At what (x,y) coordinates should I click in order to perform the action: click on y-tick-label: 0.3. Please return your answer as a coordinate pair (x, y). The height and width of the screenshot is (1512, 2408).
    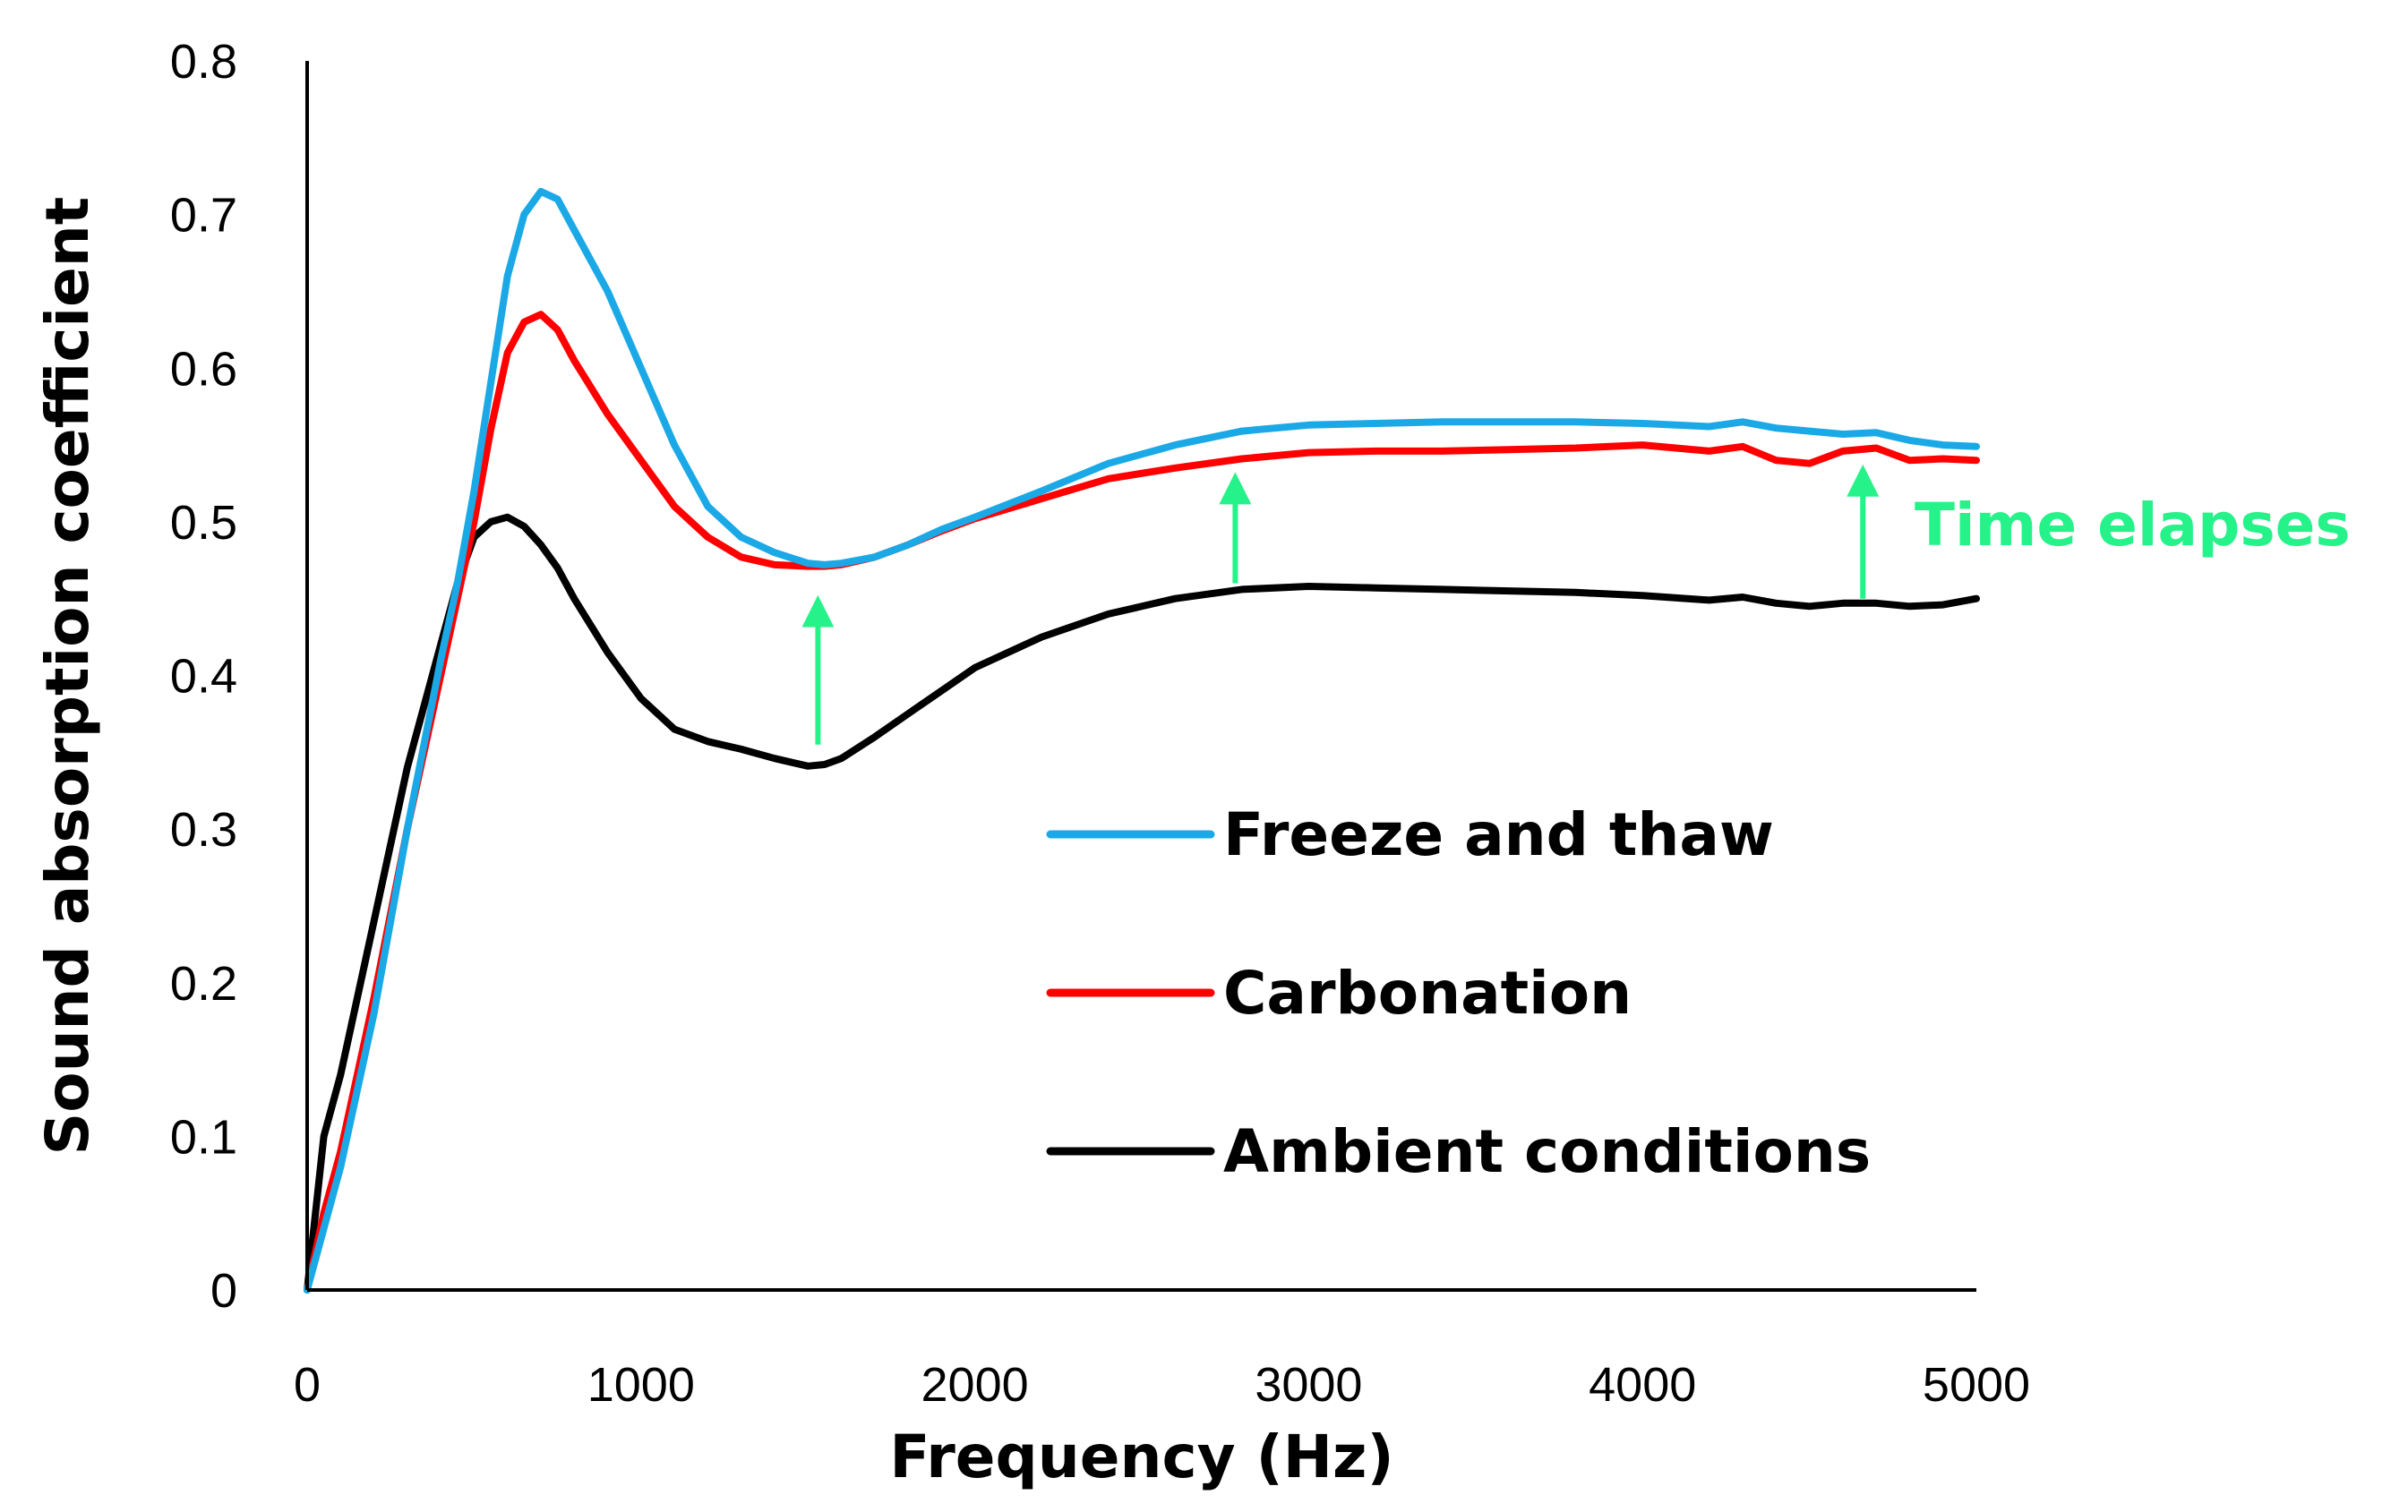
    Looking at the image, I should click on (203, 830).